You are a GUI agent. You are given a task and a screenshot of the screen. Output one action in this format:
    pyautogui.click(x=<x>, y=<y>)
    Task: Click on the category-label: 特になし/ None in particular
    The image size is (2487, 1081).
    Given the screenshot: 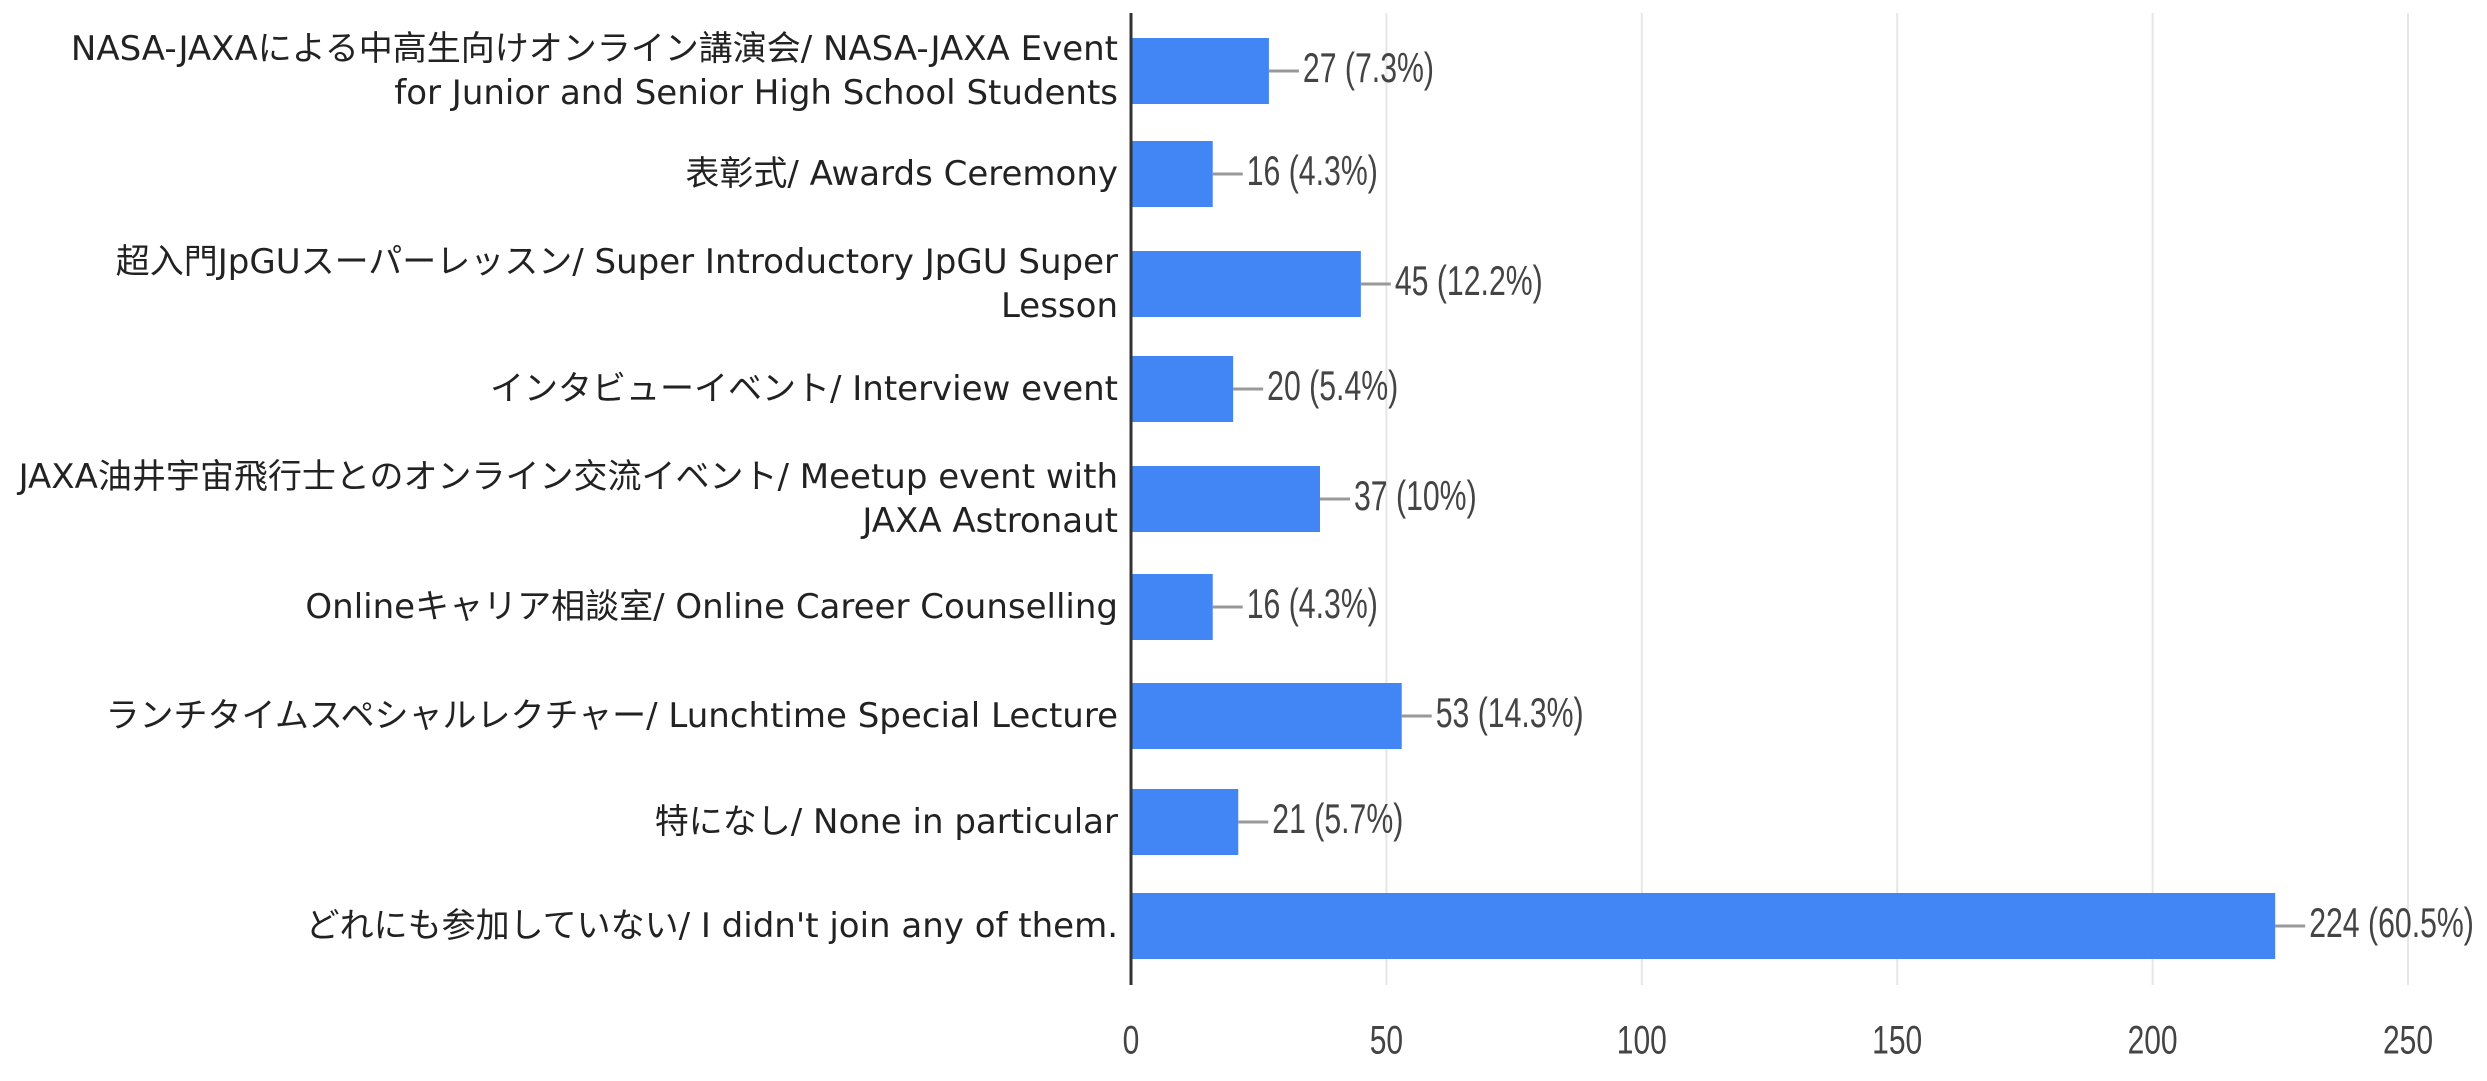 What is the action you would take?
    pyautogui.click(x=886, y=822)
    